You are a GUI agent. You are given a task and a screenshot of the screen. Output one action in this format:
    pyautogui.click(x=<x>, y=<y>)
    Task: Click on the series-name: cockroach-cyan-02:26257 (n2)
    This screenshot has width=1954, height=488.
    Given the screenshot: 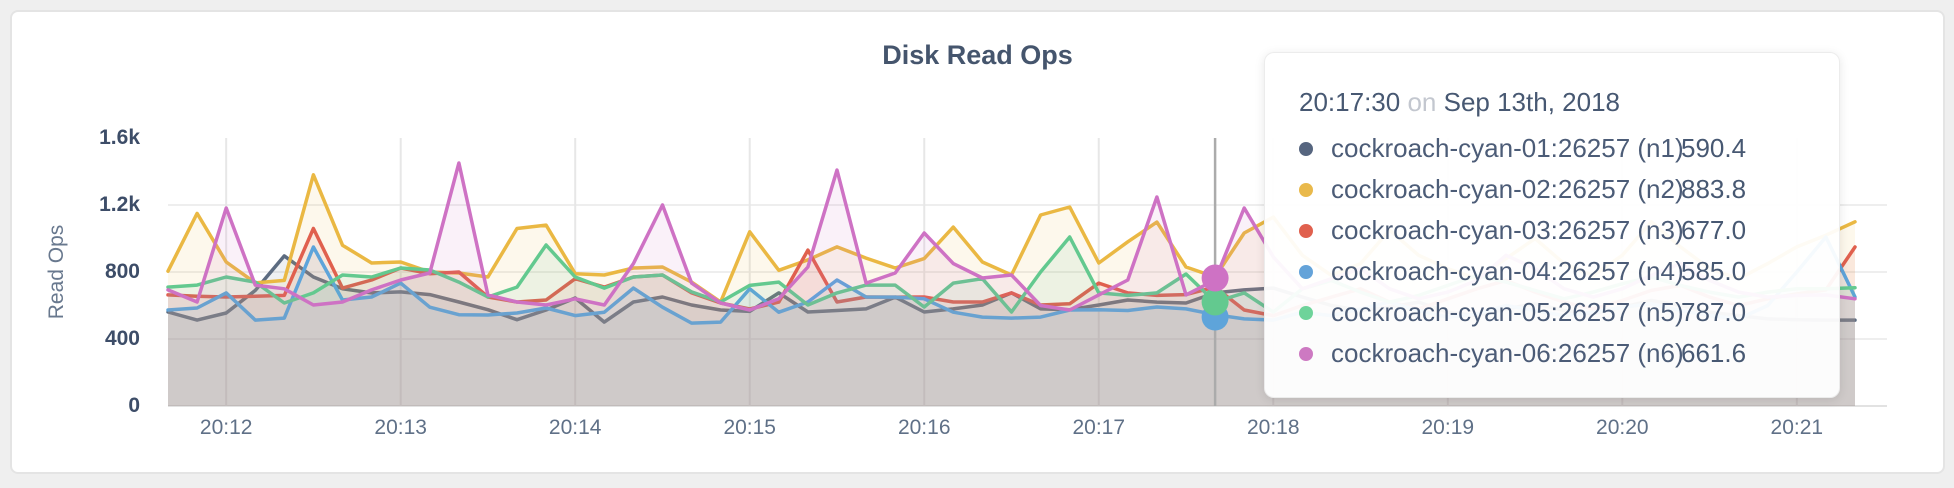 What is the action you would take?
    pyautogui.click(x=1507, y=189)
    